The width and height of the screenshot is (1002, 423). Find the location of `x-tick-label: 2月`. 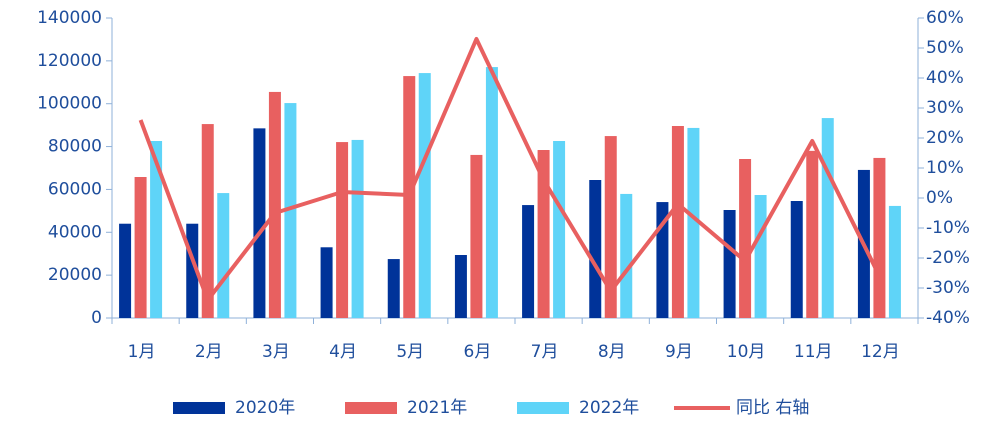

x-tick-label: 2月 is located at coordinates (209, 352).